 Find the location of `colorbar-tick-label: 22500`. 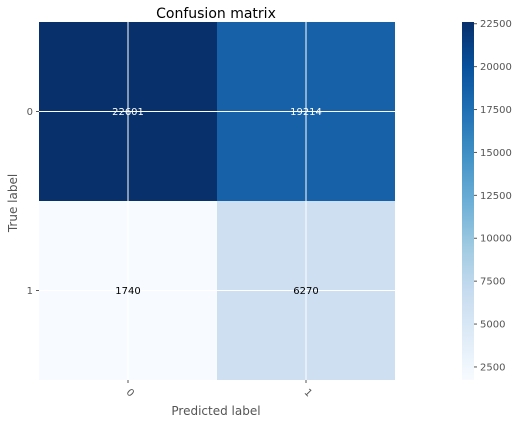

colorbar-tick-label: 22500 is located at coordinates (496, 24).